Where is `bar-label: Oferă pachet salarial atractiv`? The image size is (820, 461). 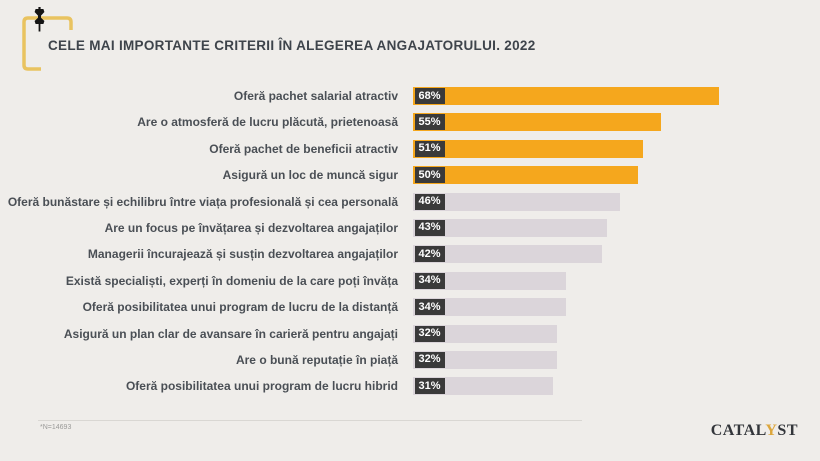
bar-label: Oferă pachet salarial atractiv is located at coordinates (315, 96).